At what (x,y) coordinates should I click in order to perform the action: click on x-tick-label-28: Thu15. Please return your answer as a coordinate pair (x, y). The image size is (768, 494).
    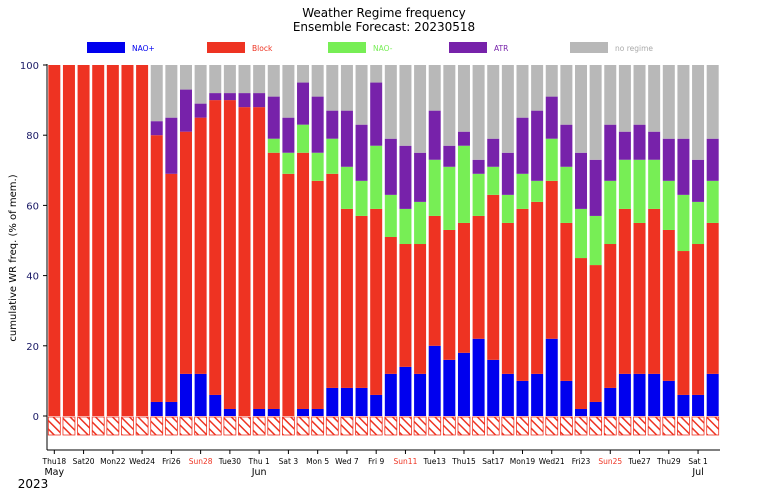
    Looking at the image, I should click on (463, 461).